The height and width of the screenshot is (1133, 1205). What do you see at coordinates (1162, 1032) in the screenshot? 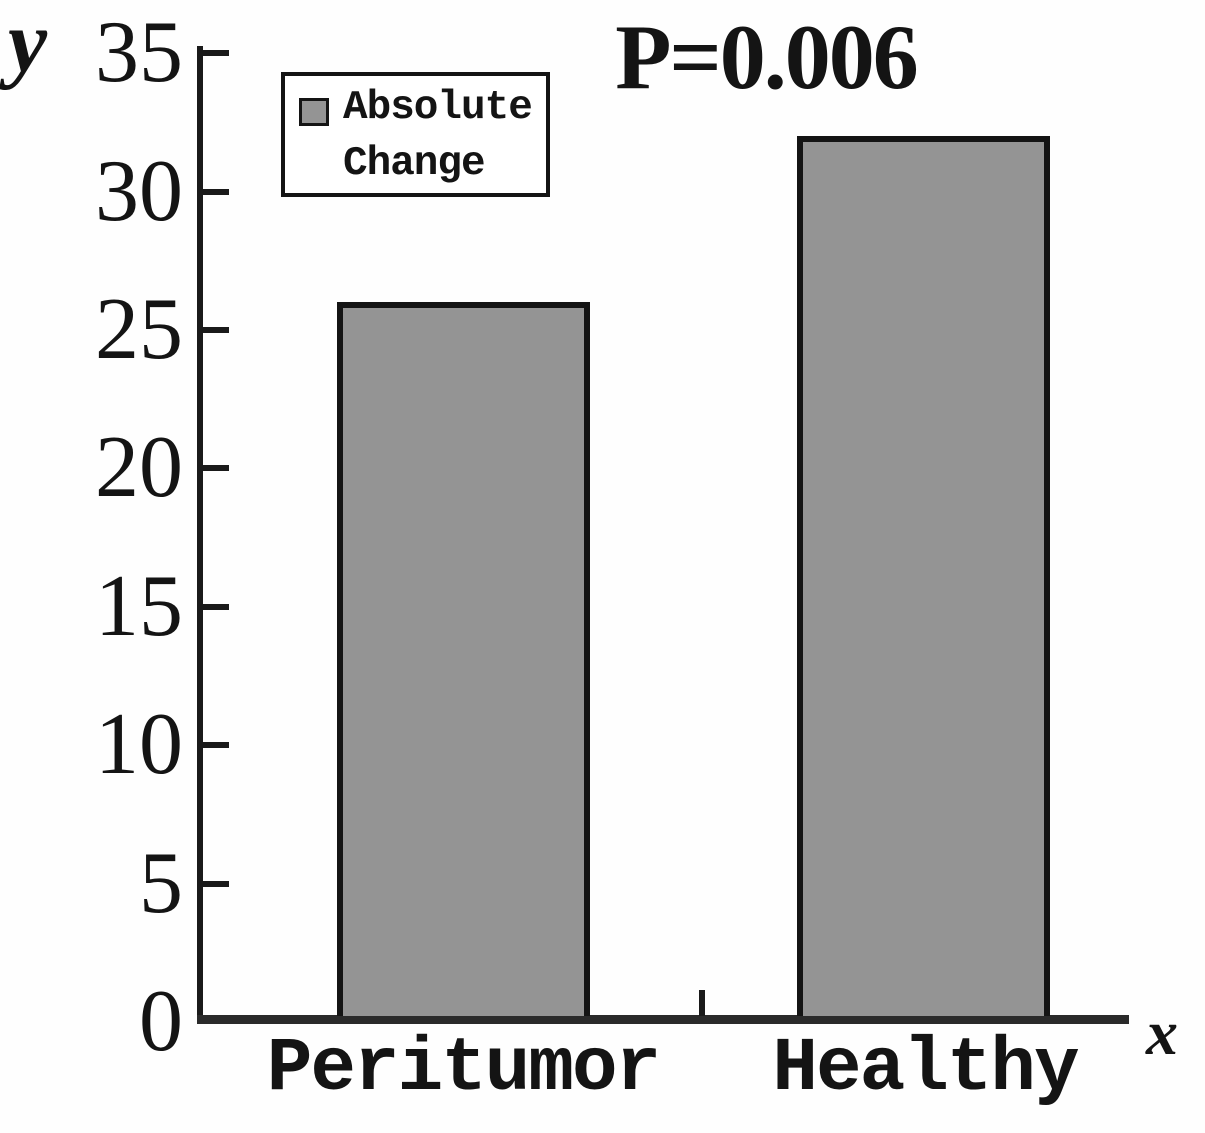
I see `x-axis-label: x` at bounding box center [1162, 1032].